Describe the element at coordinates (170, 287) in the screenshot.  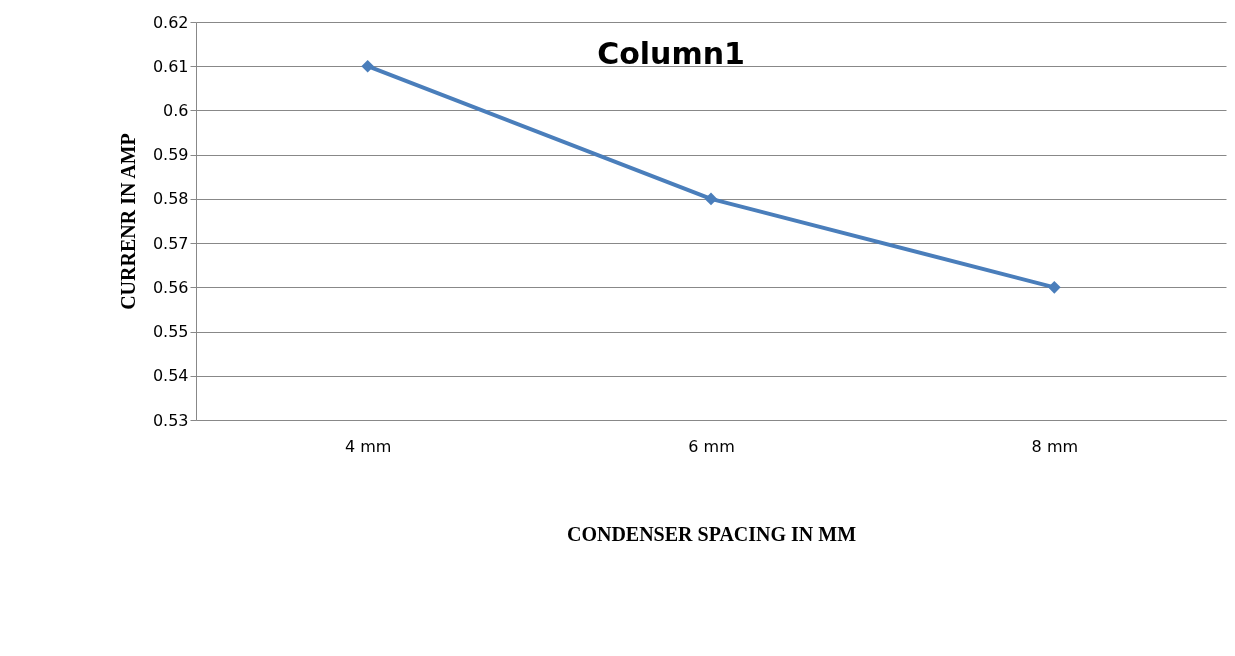
I see `y-tick-label: 0.56` at that location.